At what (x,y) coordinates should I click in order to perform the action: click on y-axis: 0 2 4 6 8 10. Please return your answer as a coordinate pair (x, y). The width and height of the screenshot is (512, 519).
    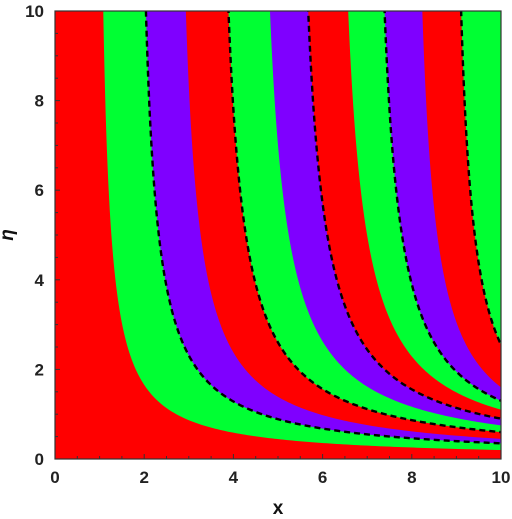
    Looking at the image, I should click on (42, 235).